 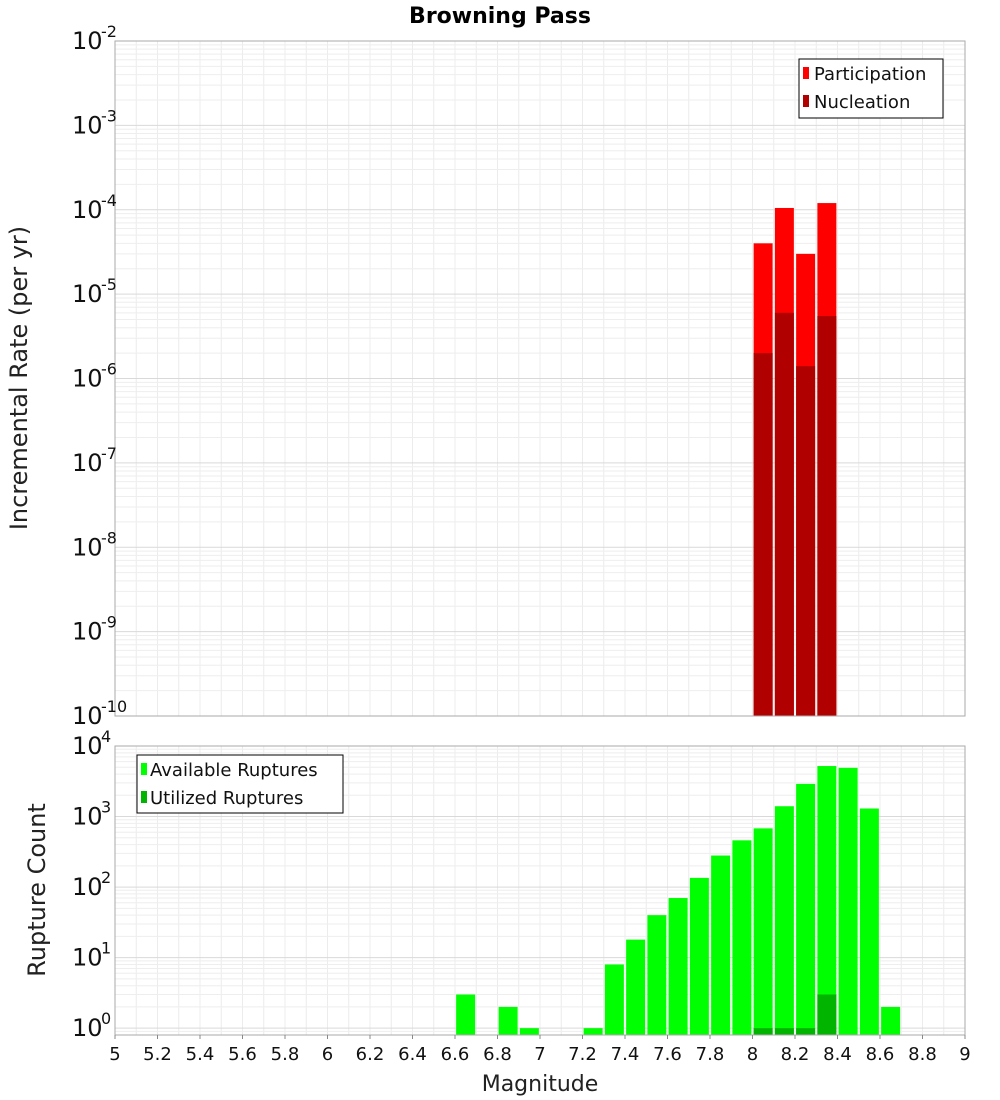 I want to click on x-tick-label: 6.2, so click(x=370, y=1054).